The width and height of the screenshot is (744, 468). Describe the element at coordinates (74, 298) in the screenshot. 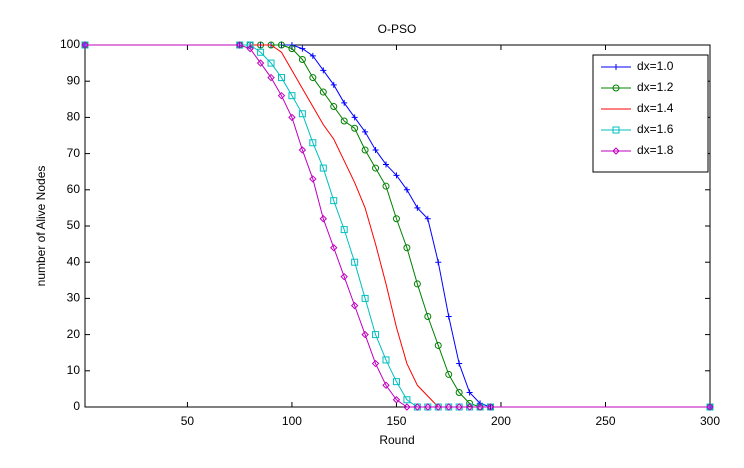

I see `y-tick-label: 30` at that location.